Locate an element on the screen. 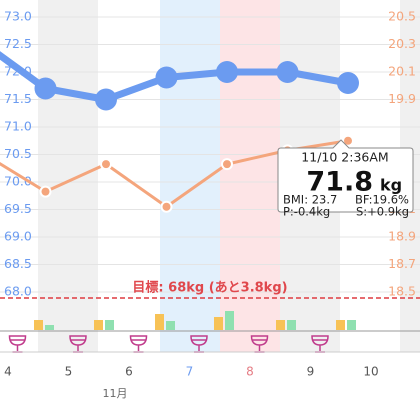 The height and width of the screenshot is (409, 420). x-tick-label: 9 is located at coordinates (311, 372).